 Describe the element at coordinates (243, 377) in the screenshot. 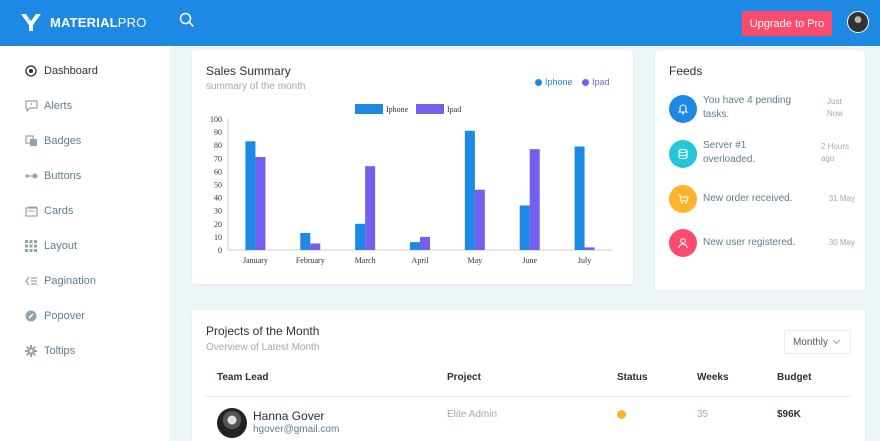

I see `col-header-team-lead: Team Lead` at that location.